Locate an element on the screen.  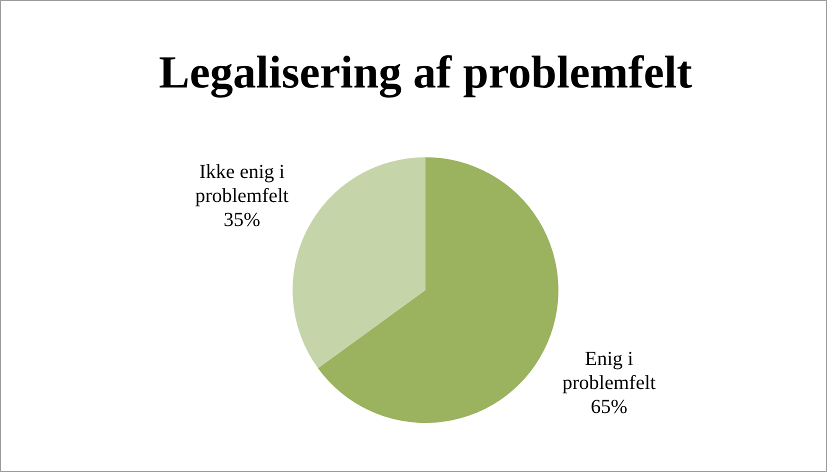
chart-title: Legalisering af problemfelt is located at coordinates (425, 72).